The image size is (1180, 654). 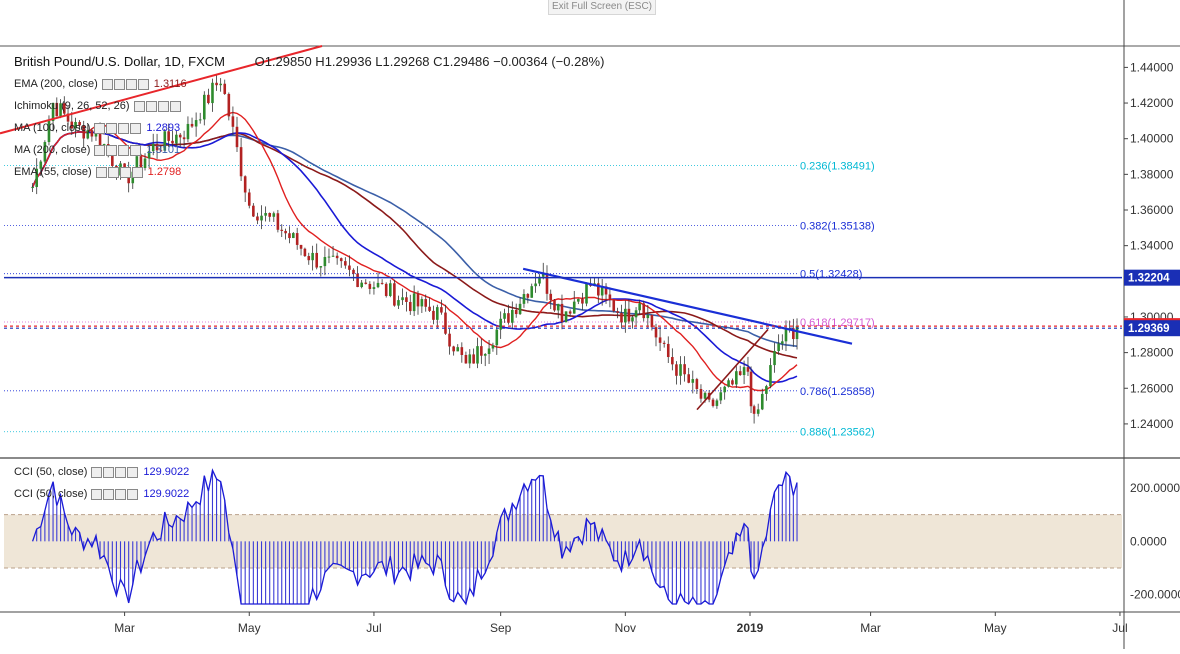 I want to click on price-tick-label: 1.42000, so click(x=1152, y=103).